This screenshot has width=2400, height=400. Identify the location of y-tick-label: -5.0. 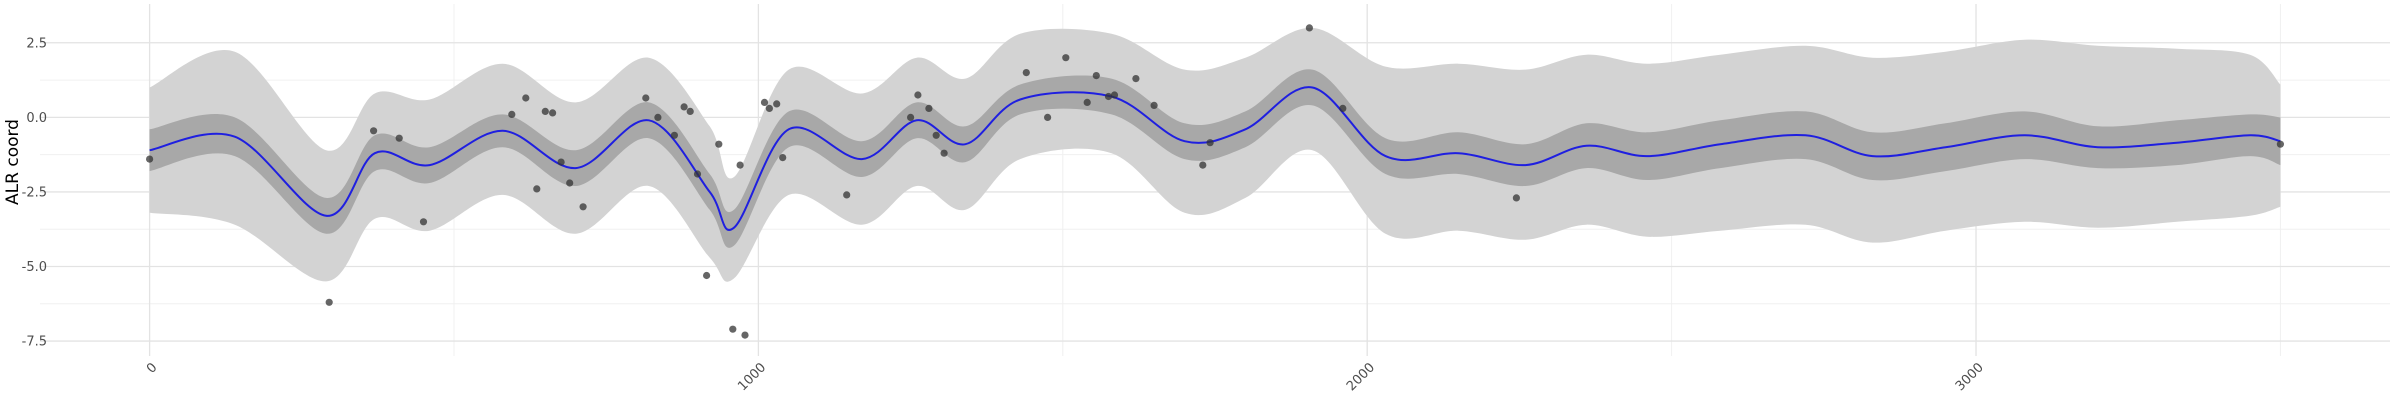
(34, 267).